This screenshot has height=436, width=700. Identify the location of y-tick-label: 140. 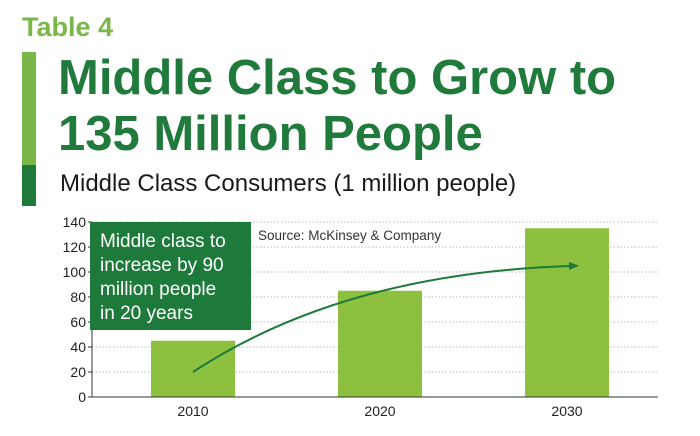
(75, 222).